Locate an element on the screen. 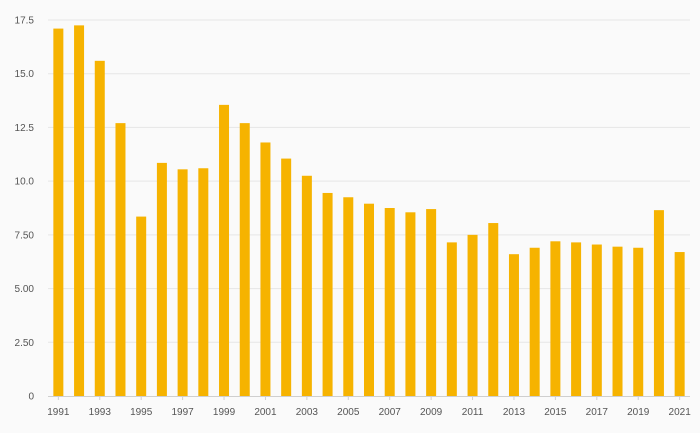 This screenshot has height=433, width=700. bar-1992 is located at coordinates (79, 211).